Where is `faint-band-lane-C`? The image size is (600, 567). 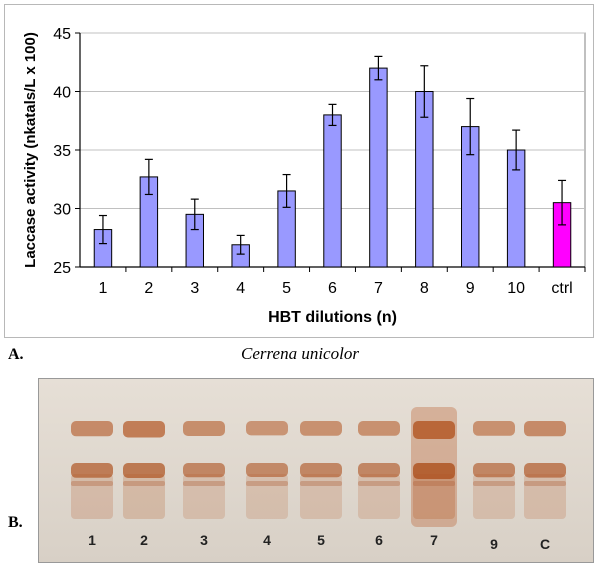 faint-band-lane-C is located at coordinates (545, 483).